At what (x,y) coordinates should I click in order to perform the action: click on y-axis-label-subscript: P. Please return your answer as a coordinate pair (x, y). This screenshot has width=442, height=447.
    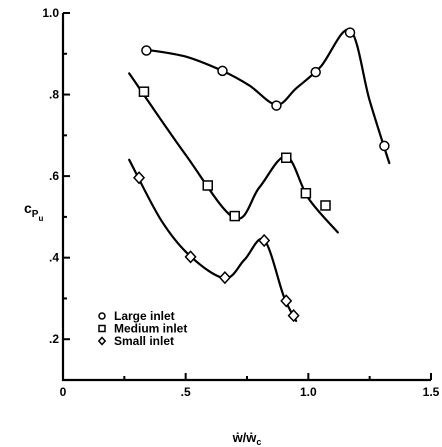
    Looking at the image, I should click on (35, 214).